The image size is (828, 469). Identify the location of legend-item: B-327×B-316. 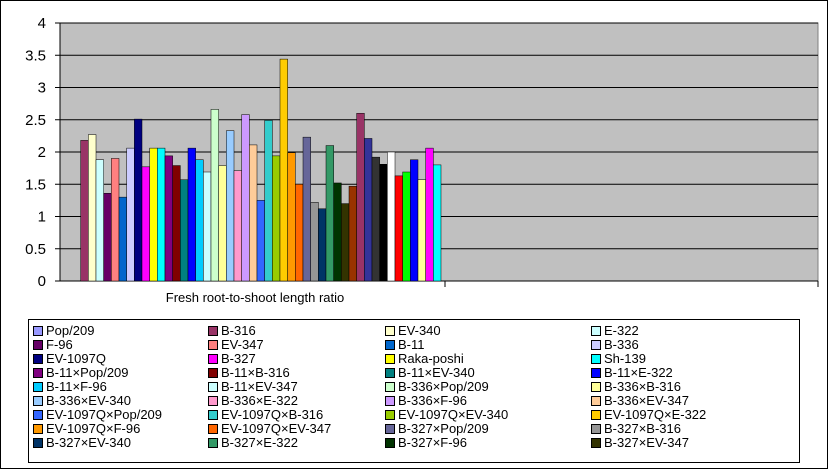
(636, 429).